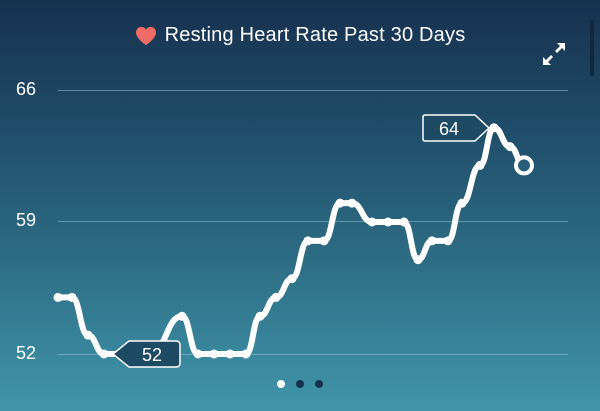  What do you see at coordinates (152, 355) in the screenshot?
I see `min-label: 52` at bounding box center [152, 355].